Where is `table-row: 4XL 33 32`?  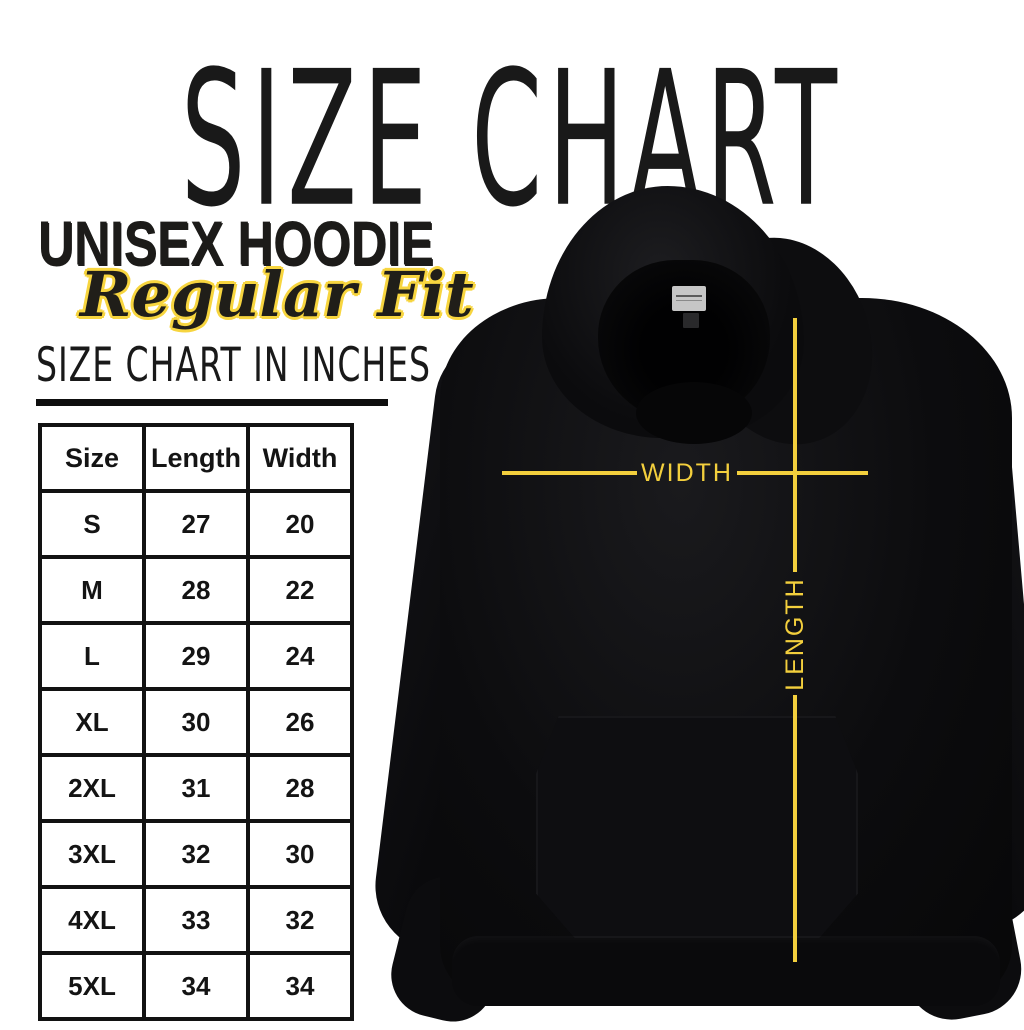
table-row: 4XL 33 32 is located at coordinates (196, 920).